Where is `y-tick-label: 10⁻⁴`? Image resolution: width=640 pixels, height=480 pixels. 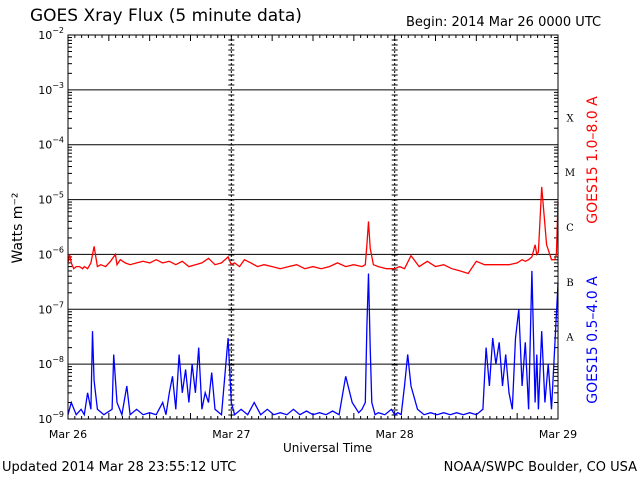 y-tick-label: 10⁻⁴ is located at coordinates (51, 144).